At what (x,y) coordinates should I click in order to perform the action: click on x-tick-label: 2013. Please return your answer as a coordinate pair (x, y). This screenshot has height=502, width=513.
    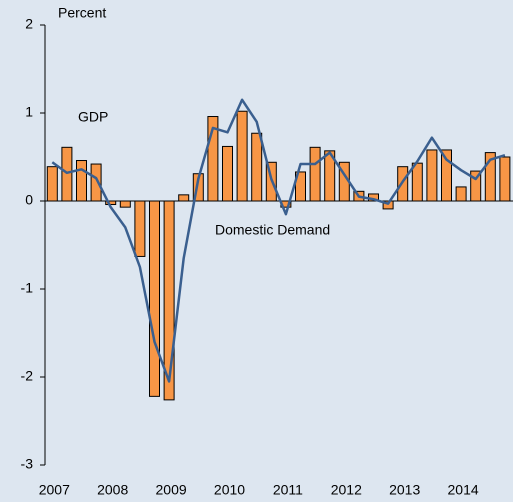
    Looking at the image, I should click on (404, 490).